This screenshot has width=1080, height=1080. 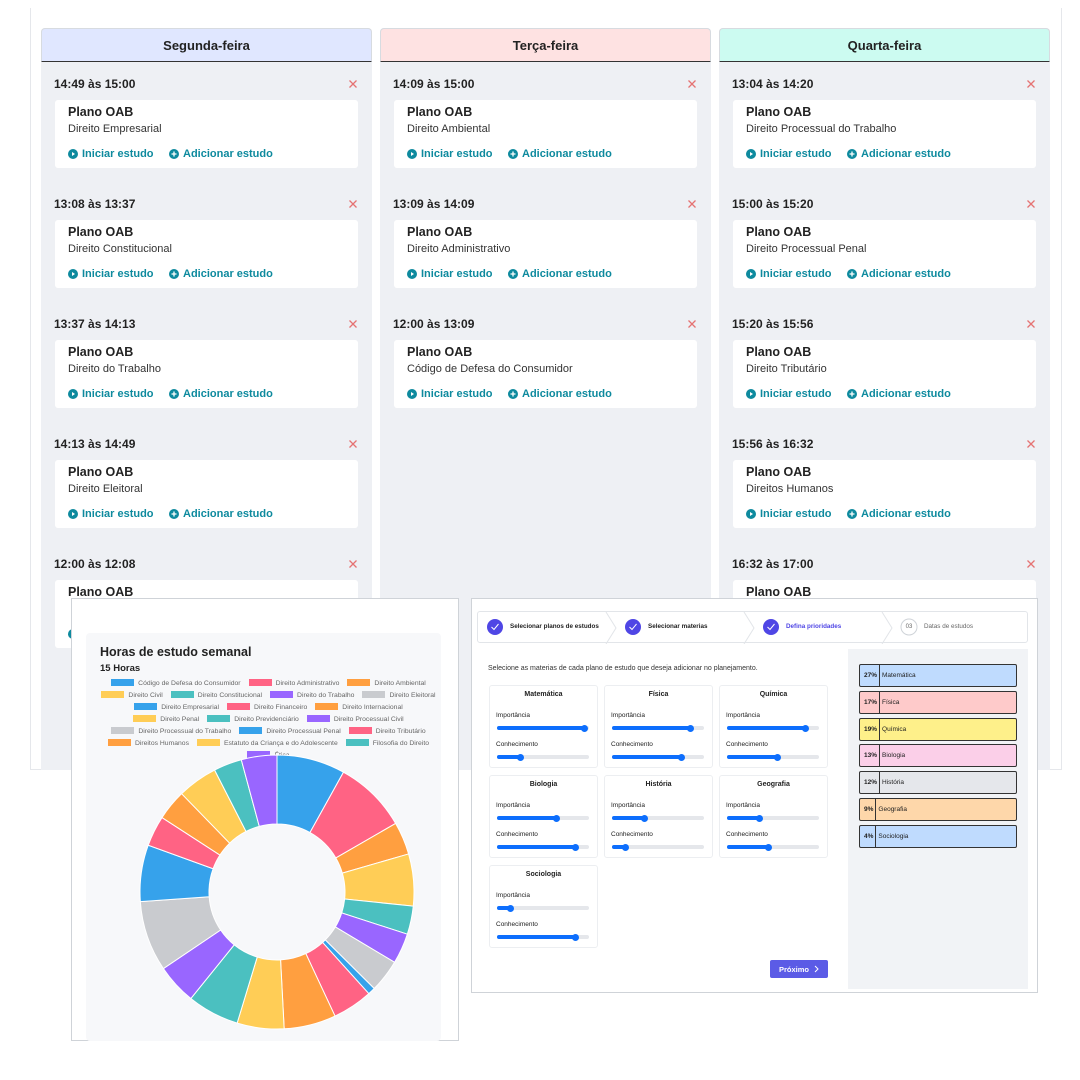 I want to click on priority-subject: Geografia, so click(x=892, y=809).